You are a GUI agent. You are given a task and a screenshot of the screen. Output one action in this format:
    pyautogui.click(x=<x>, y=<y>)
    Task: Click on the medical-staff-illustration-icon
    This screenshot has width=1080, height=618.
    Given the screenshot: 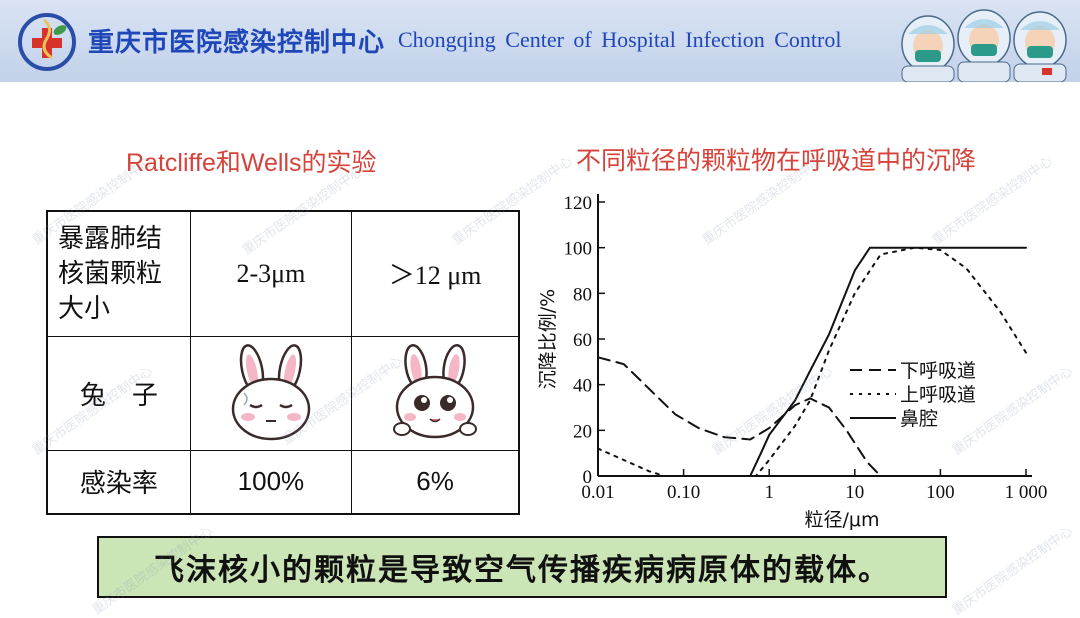 What is the action you would take?
    pyautogui.click(x=984, y=45)
    